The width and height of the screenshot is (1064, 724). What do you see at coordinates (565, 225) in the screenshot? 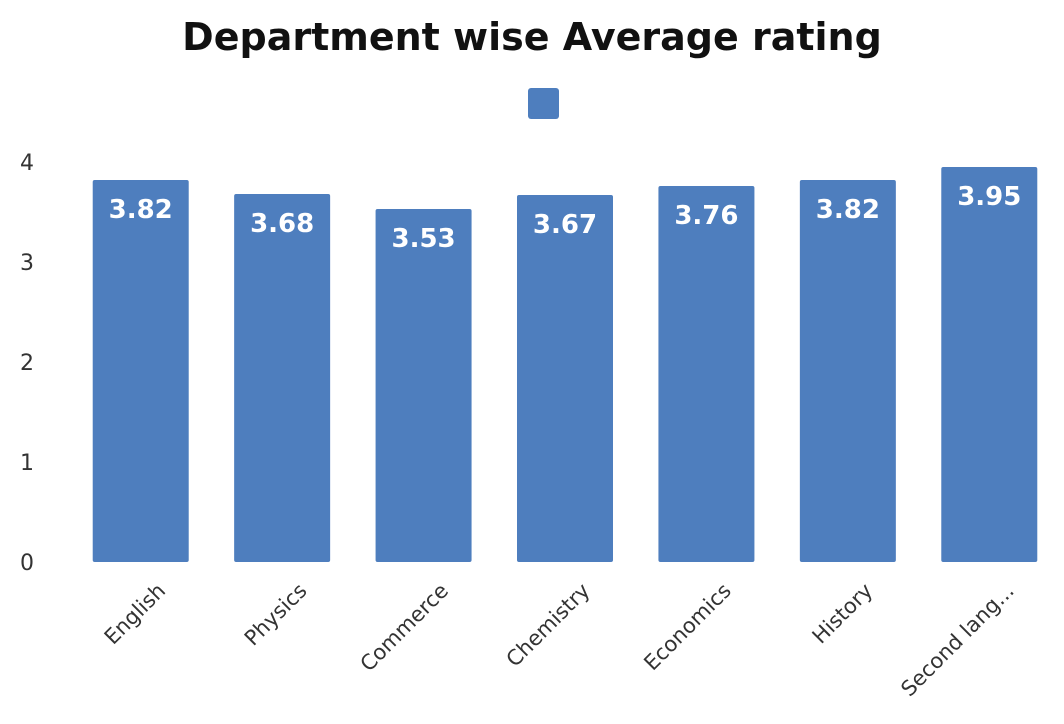
I see `bar-value-label: 3.67` at bounding box center [565, 225].